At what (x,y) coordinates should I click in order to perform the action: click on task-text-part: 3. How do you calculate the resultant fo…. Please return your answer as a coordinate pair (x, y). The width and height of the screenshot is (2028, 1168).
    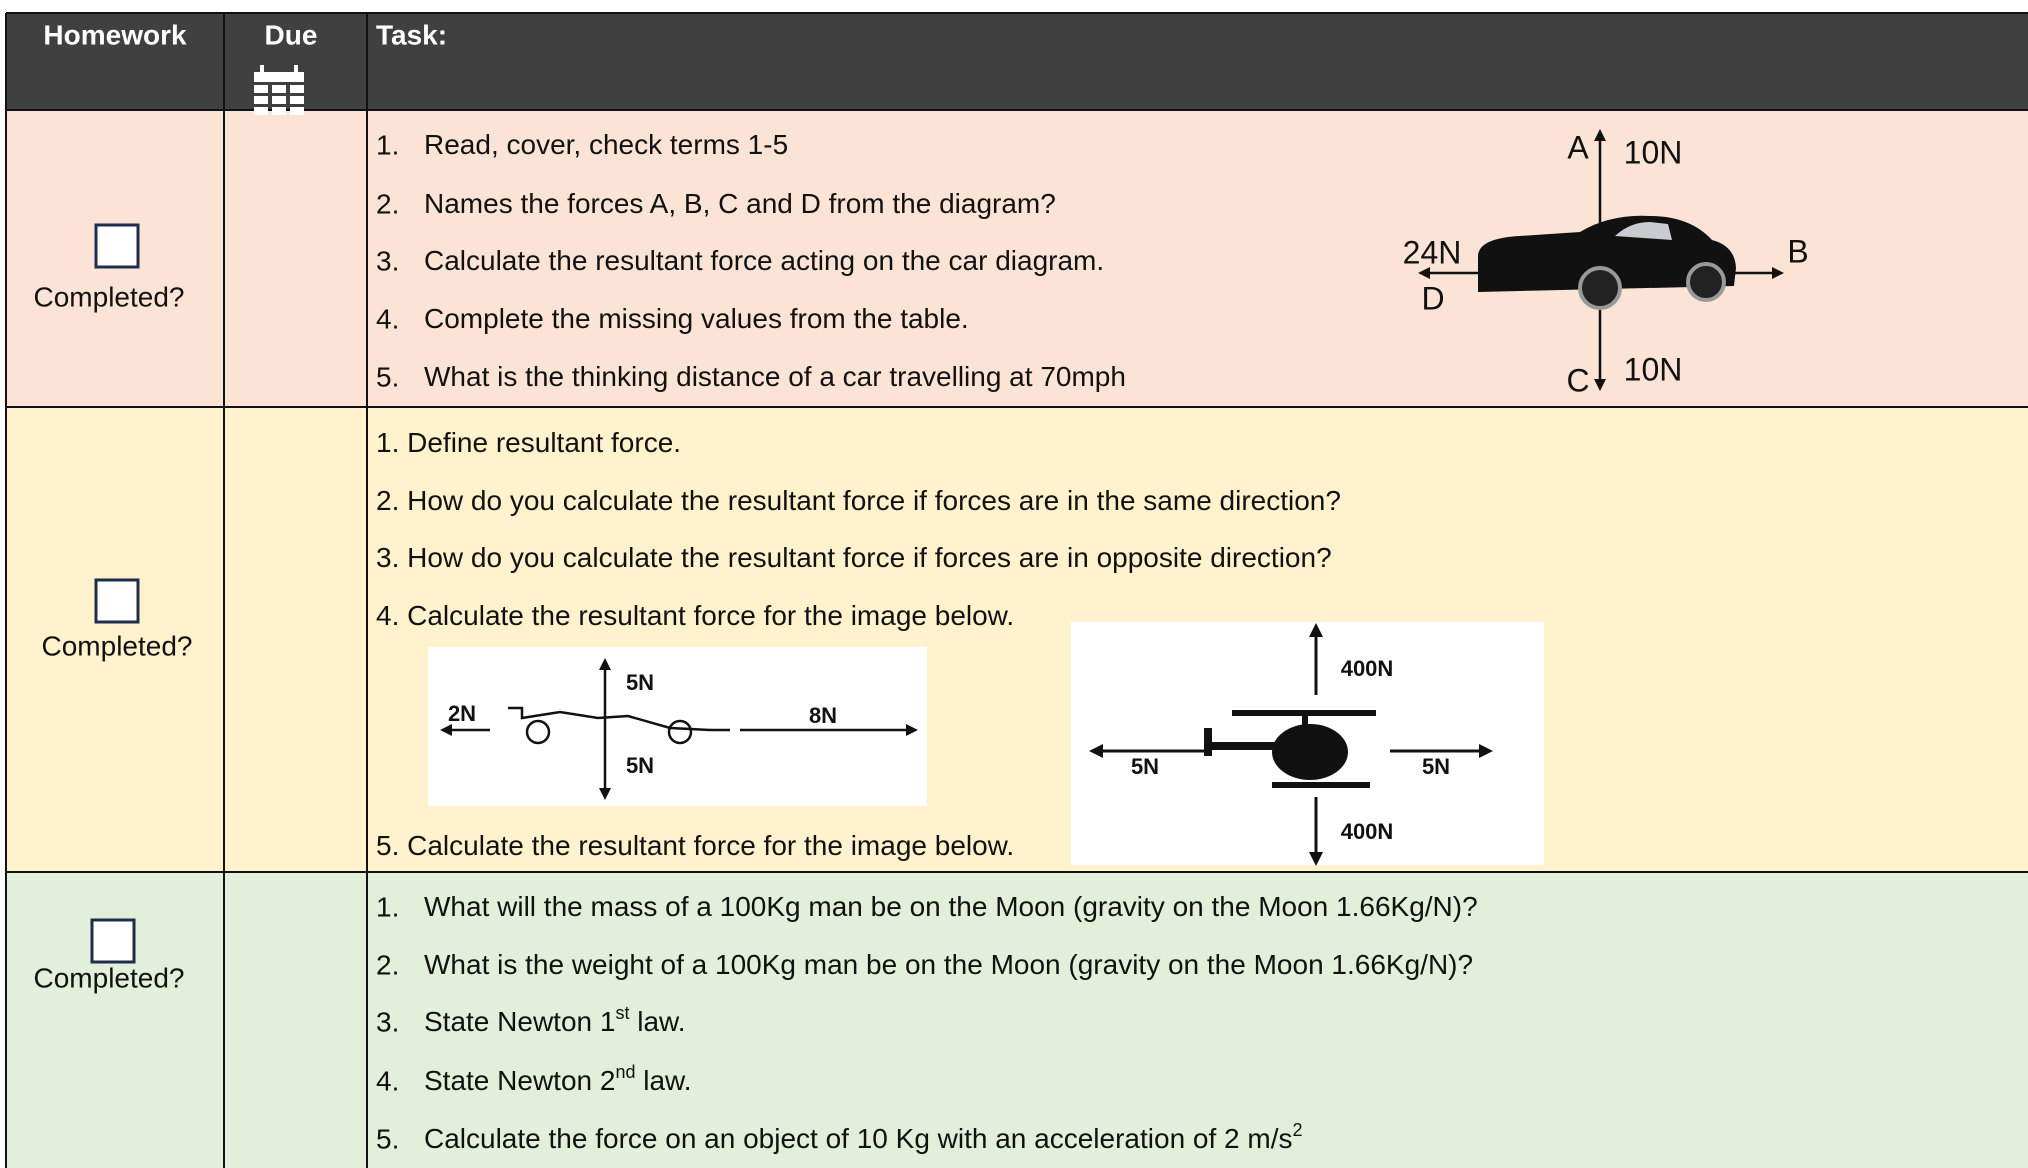
    Looking at the image, I should click on (854, 557).